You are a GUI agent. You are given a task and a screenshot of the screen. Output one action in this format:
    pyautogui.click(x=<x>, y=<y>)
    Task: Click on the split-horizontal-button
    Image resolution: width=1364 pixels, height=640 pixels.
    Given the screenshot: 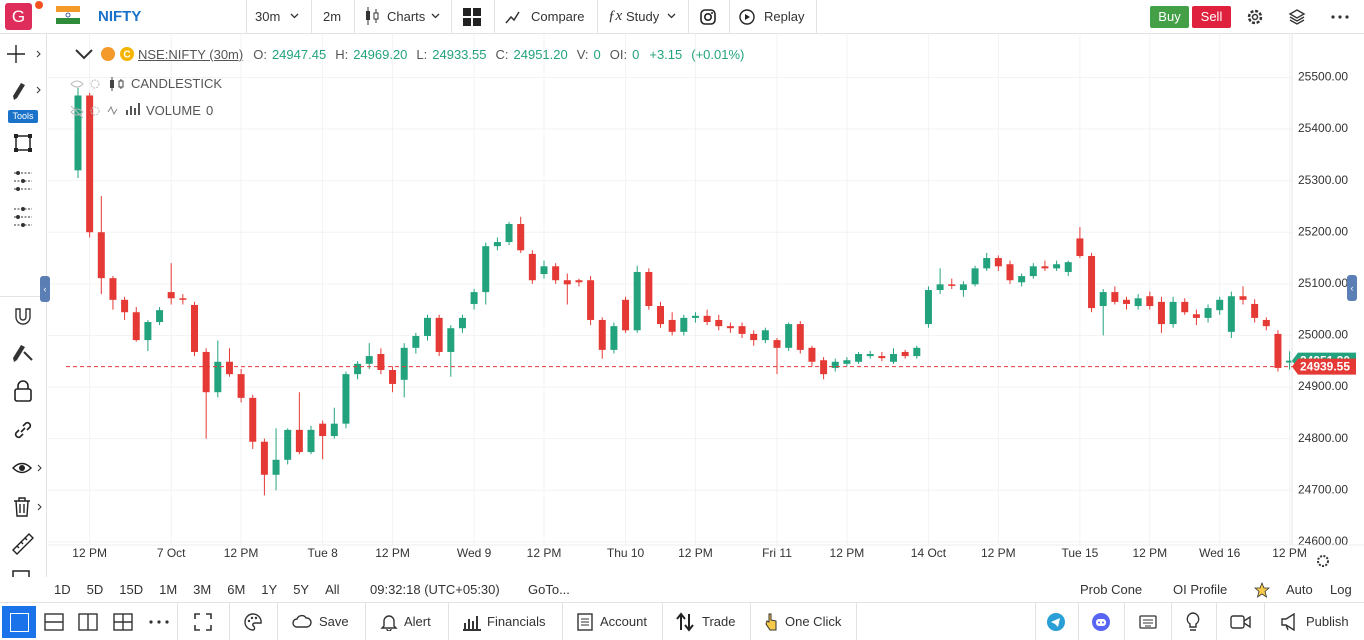 What is the action you would take?
    pyautogui.click(x=54, y=622)
    